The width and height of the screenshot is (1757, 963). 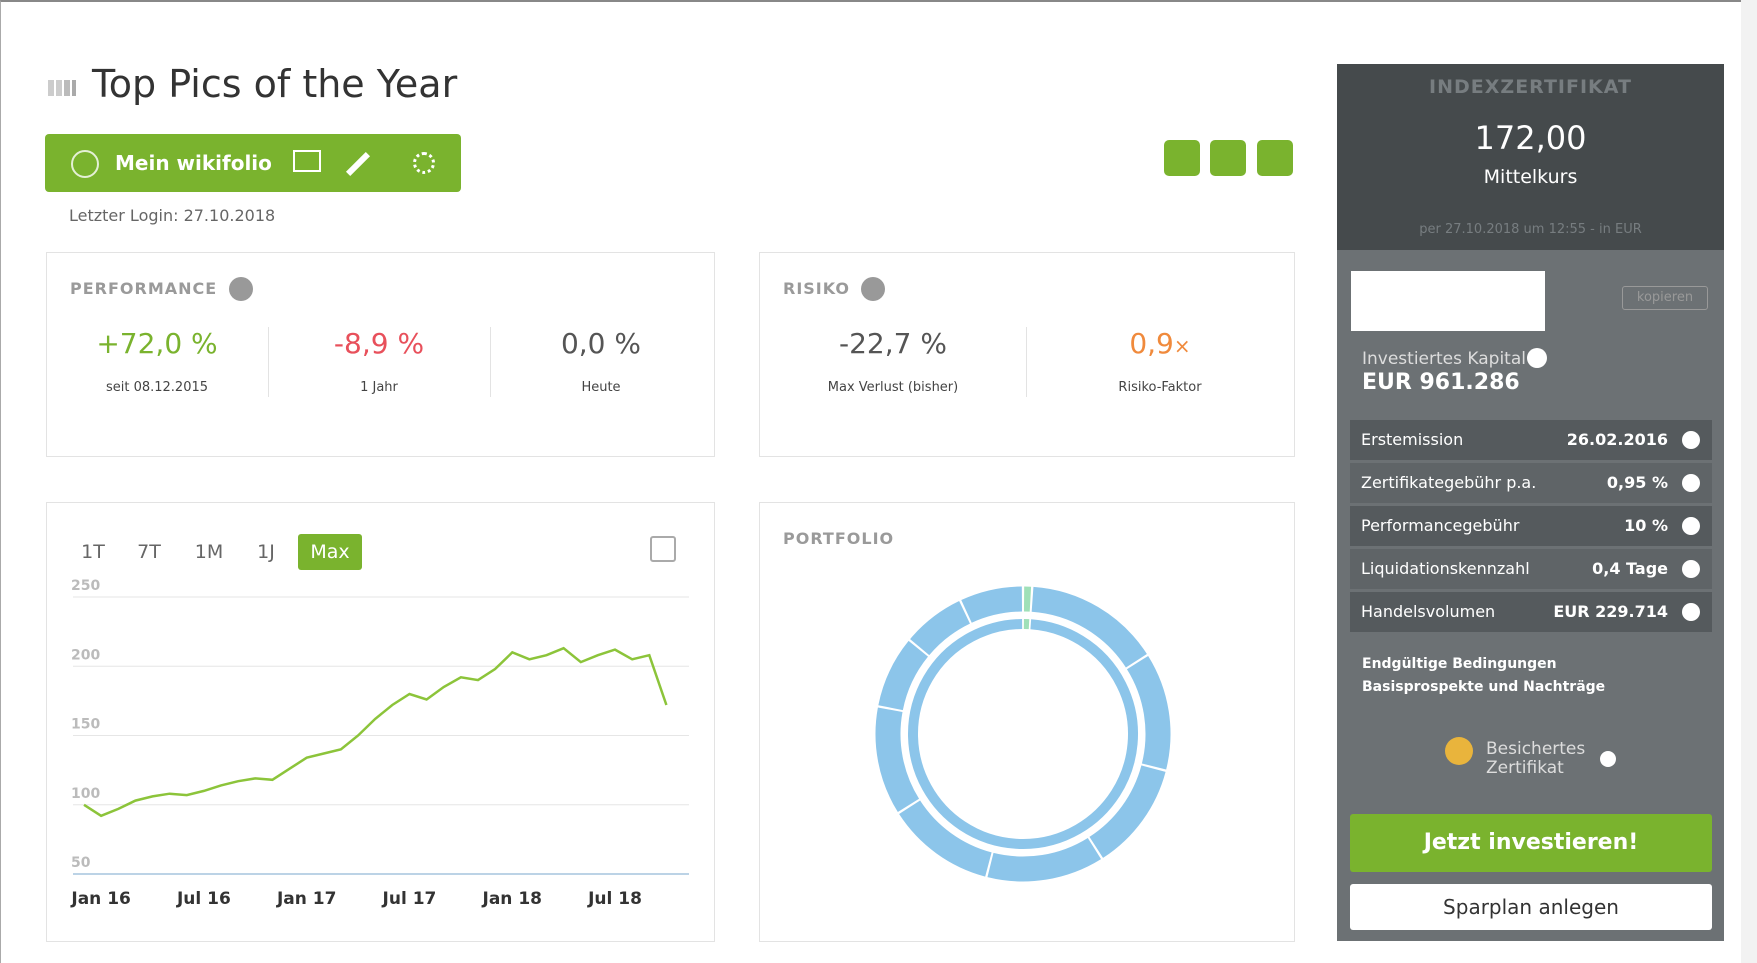 I want to click on toolbar: Mein wikifolio, so click(x=253, y=163).